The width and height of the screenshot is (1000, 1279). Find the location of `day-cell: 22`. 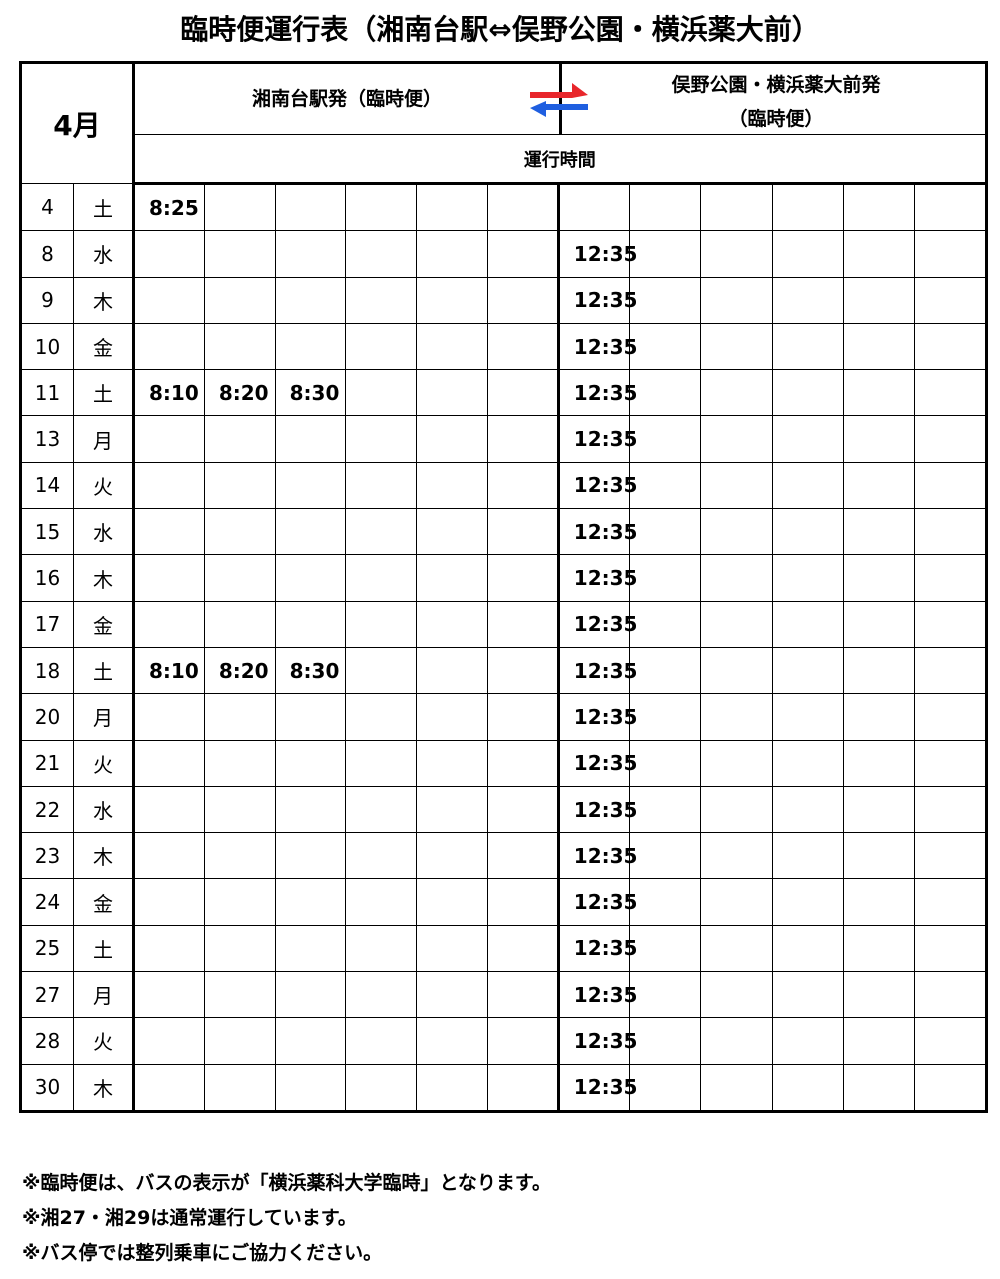

day-cell: 22 is located at coordinates (47, 809).